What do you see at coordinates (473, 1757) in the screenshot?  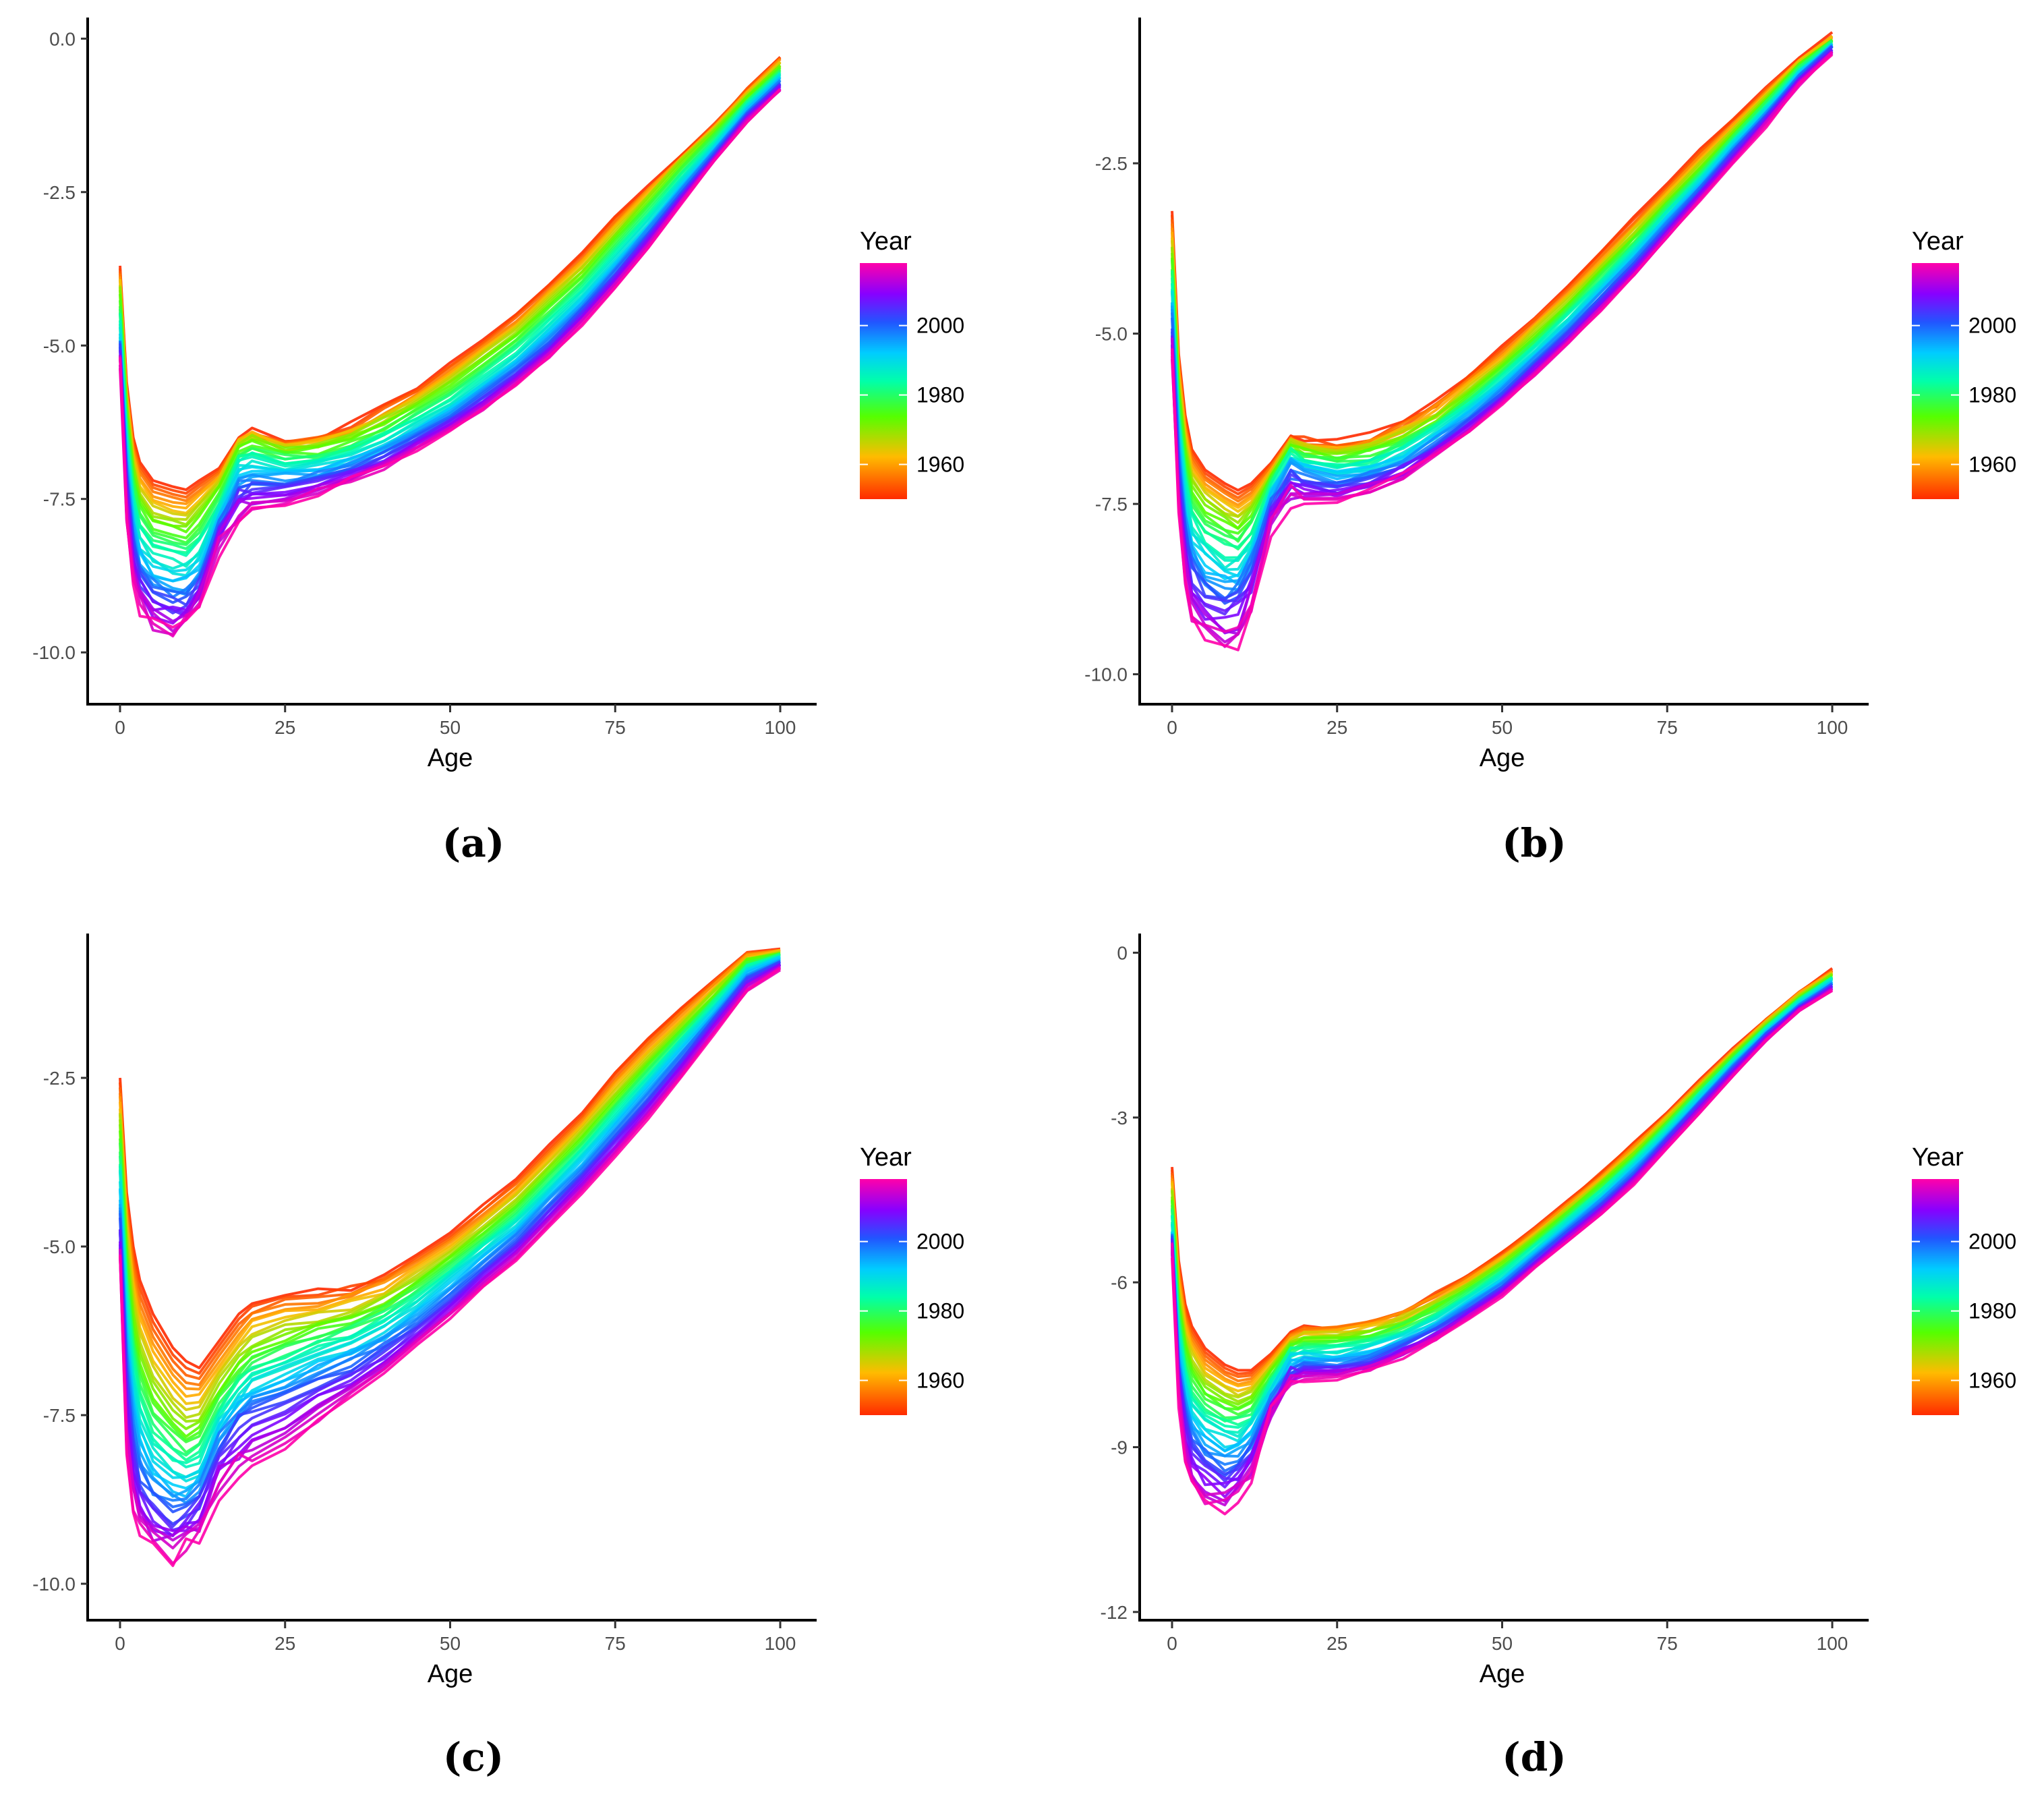 I see `panel-caption: (c)` at bounding box center [473, 1757].